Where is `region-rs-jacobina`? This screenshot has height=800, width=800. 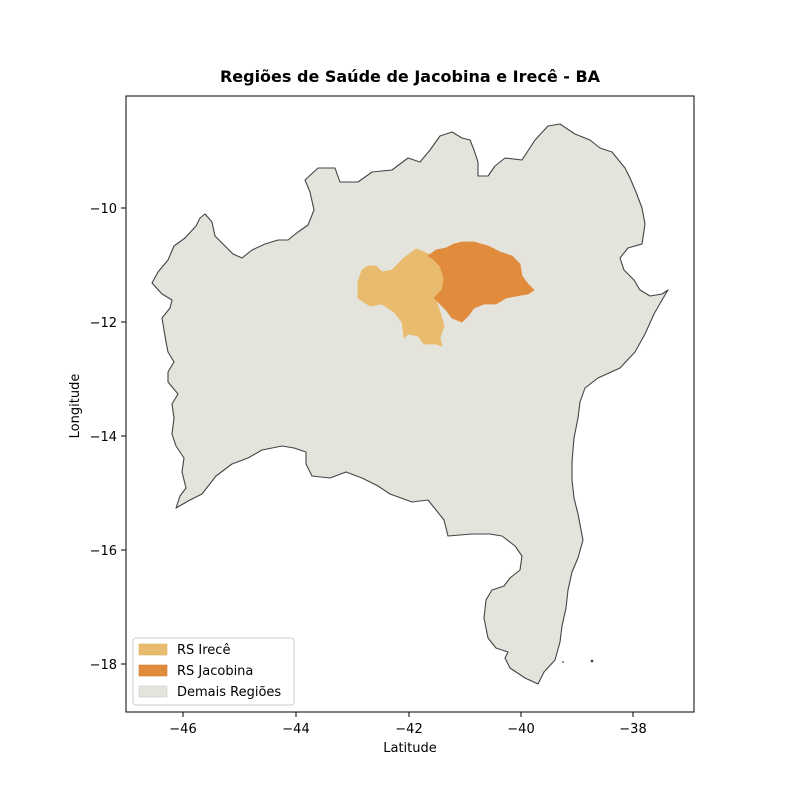
region-rs-jacobina is located at coordinates (481, 282).